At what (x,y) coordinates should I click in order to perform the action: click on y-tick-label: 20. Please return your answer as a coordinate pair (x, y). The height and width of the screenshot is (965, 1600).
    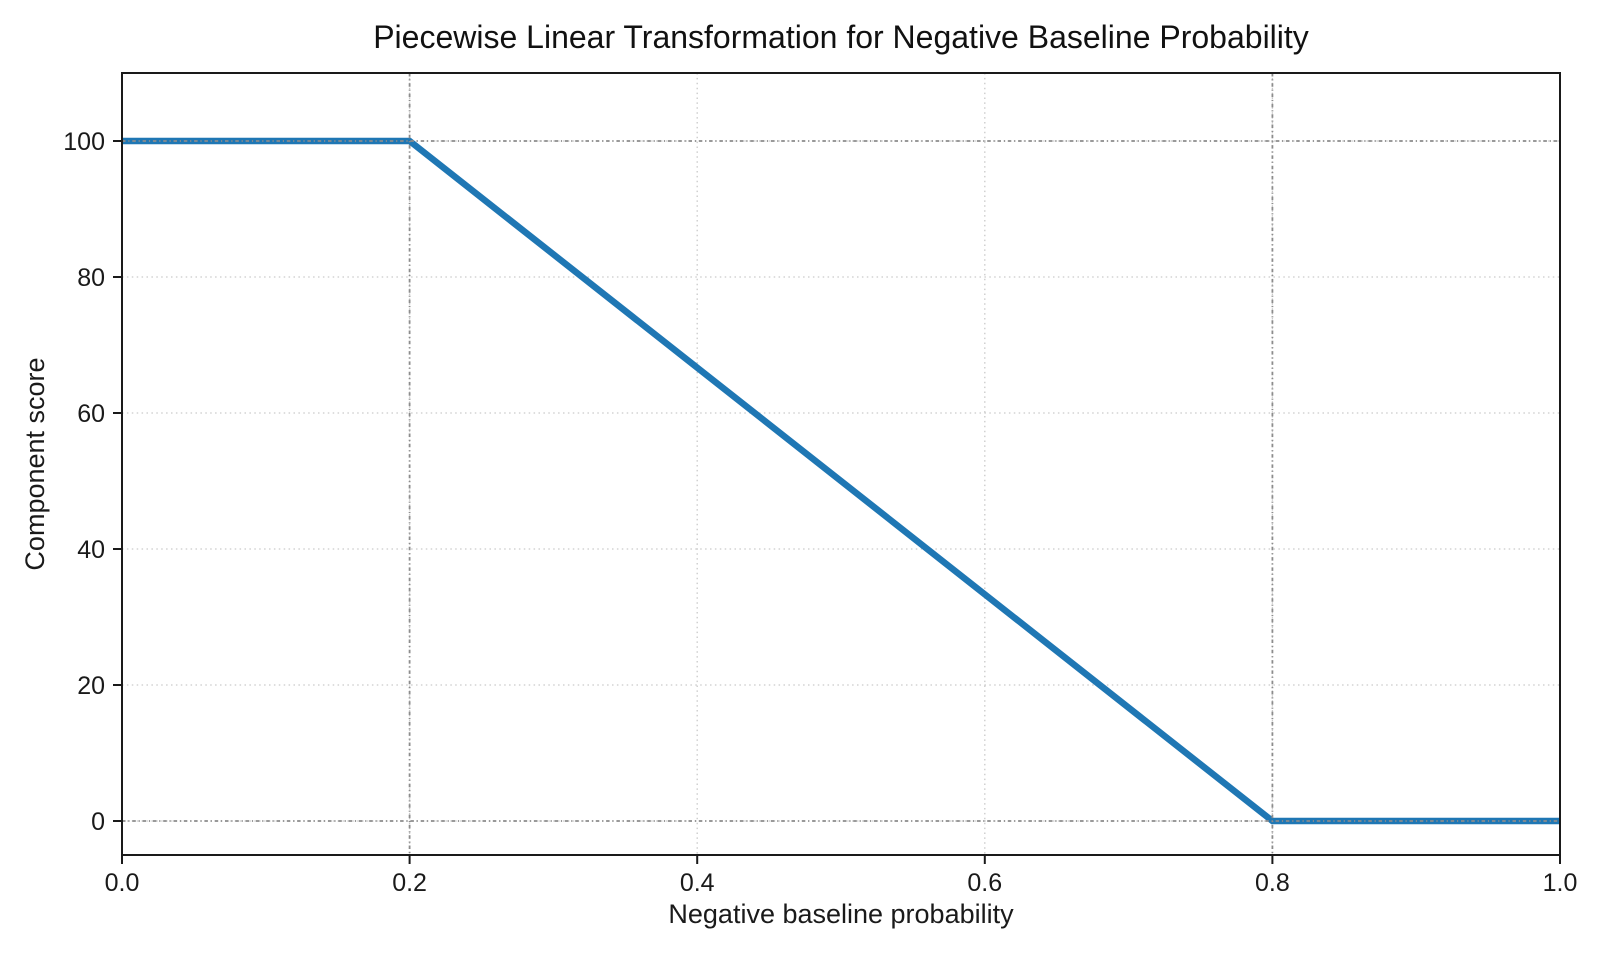
    Looking at the image, I should click on (91, 686).